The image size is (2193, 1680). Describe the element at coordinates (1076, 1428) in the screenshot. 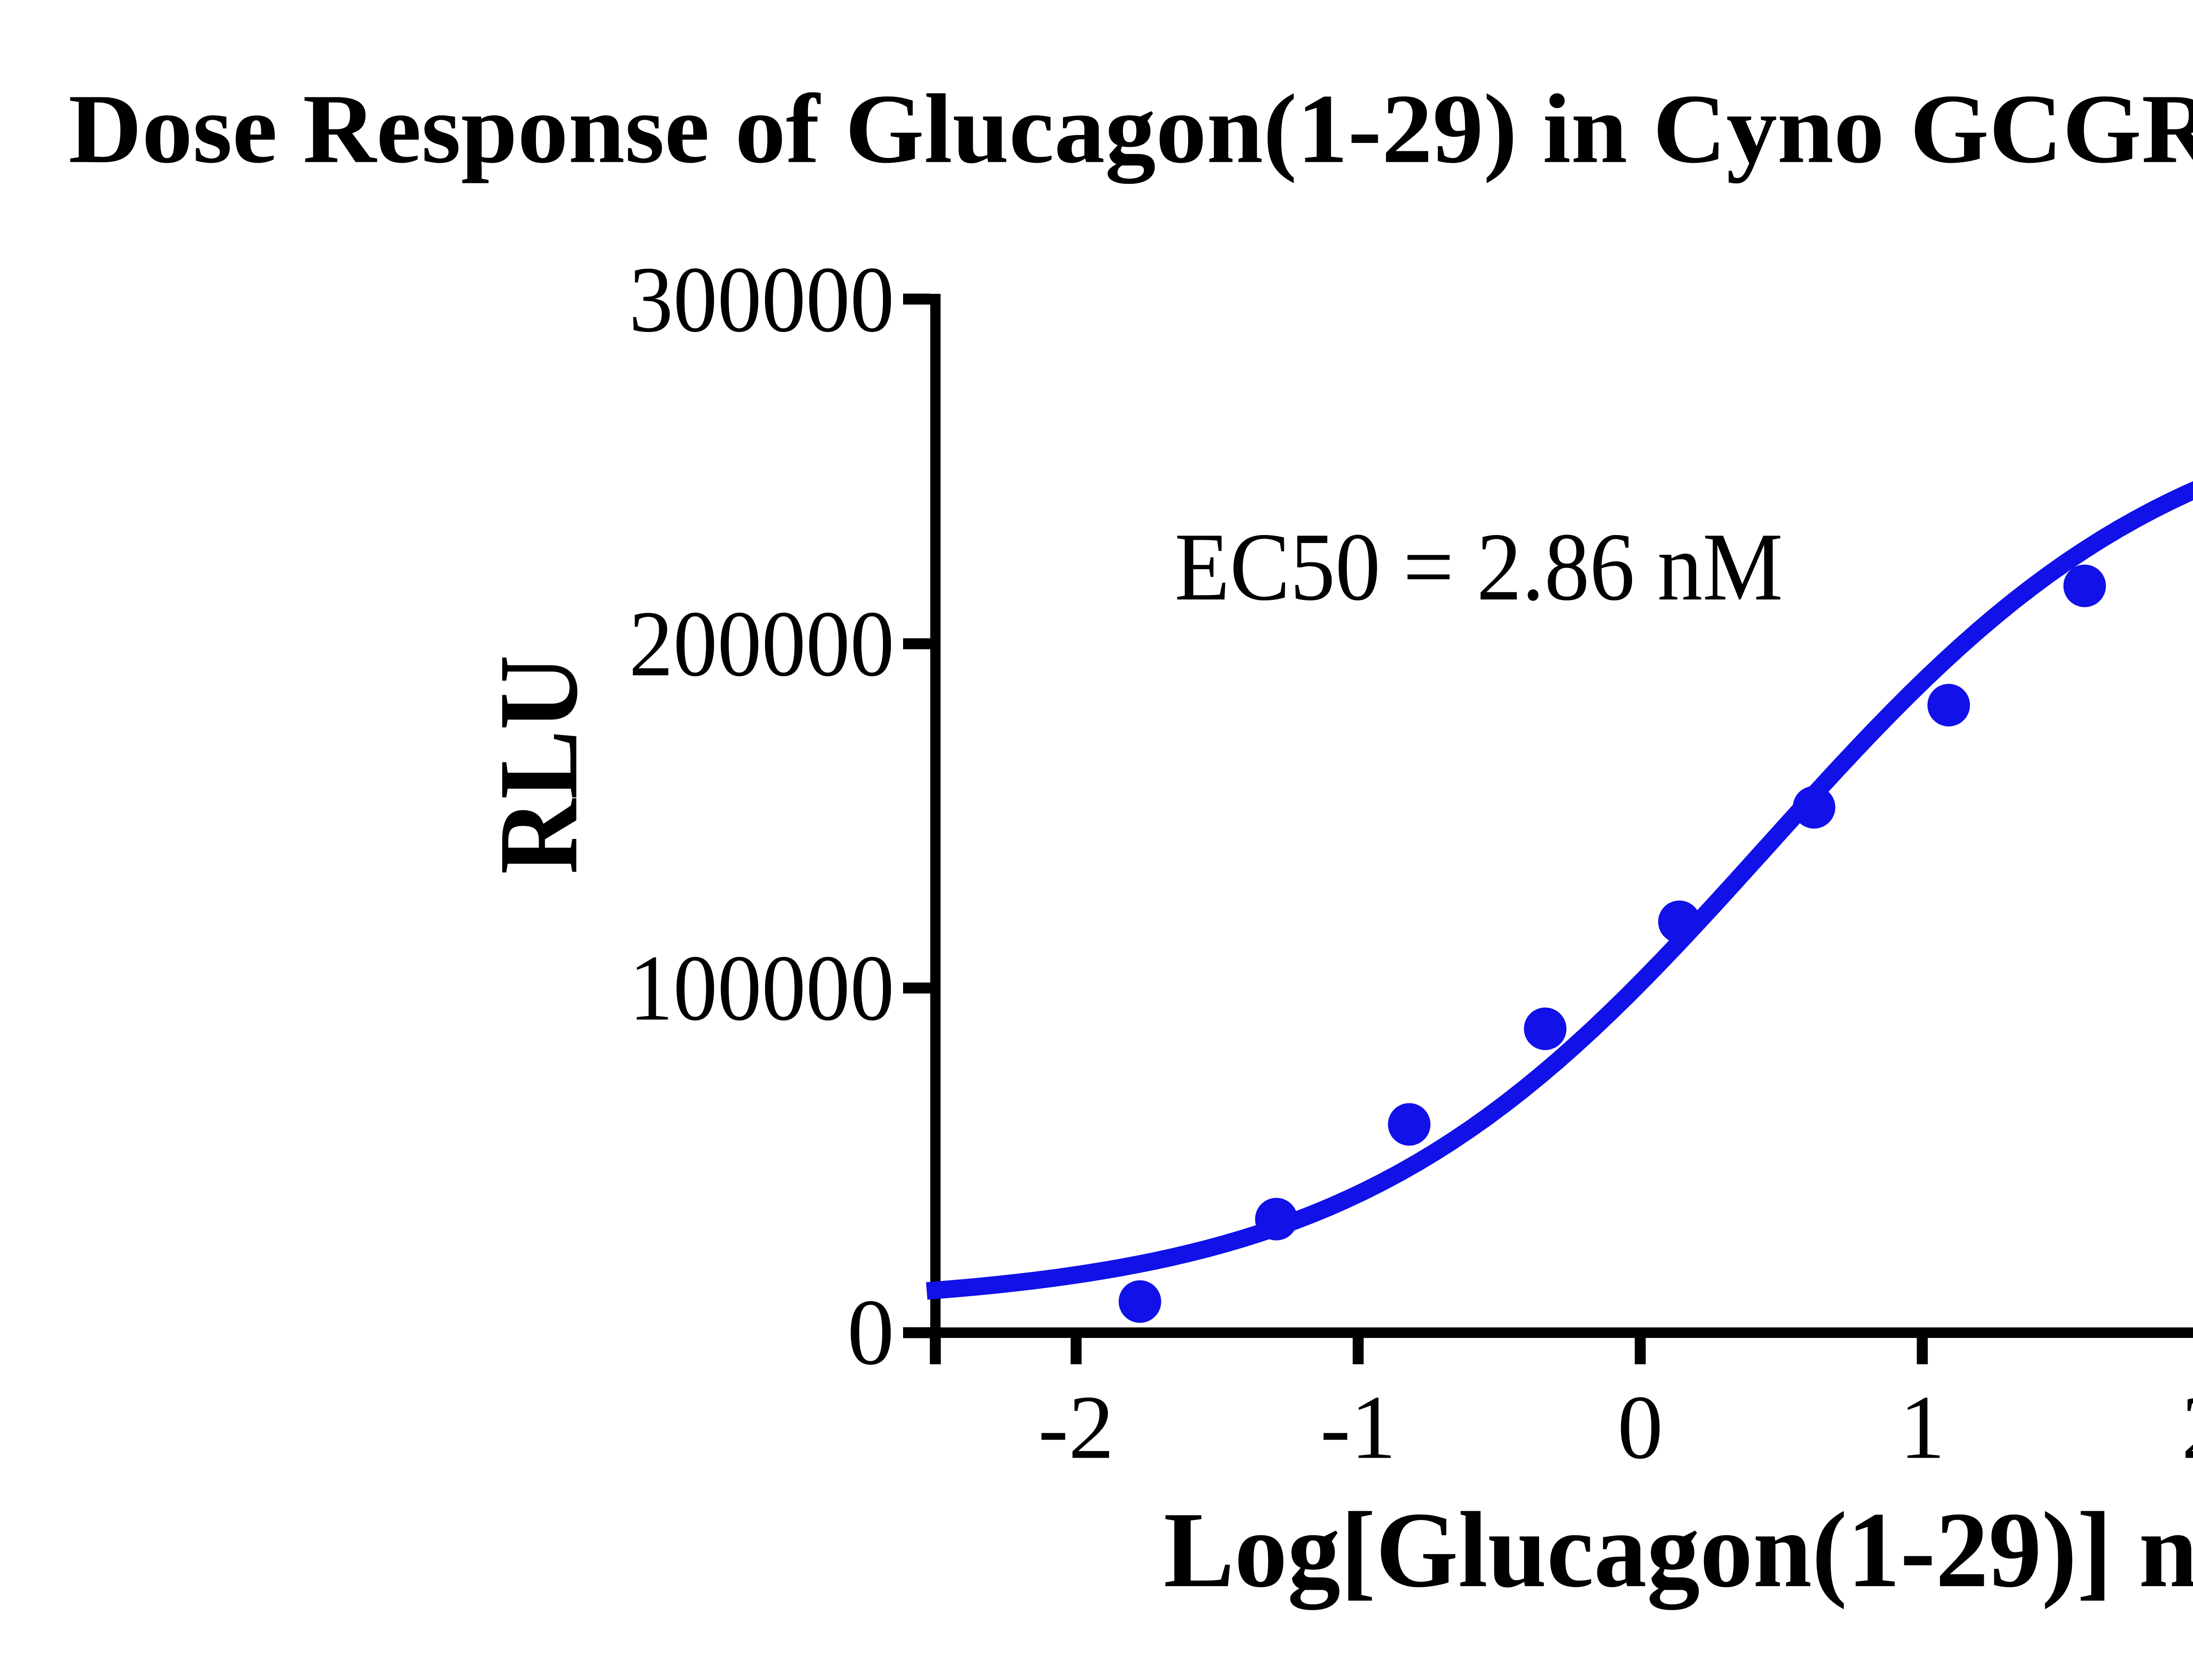

I see `svg-text: -2` at that location.